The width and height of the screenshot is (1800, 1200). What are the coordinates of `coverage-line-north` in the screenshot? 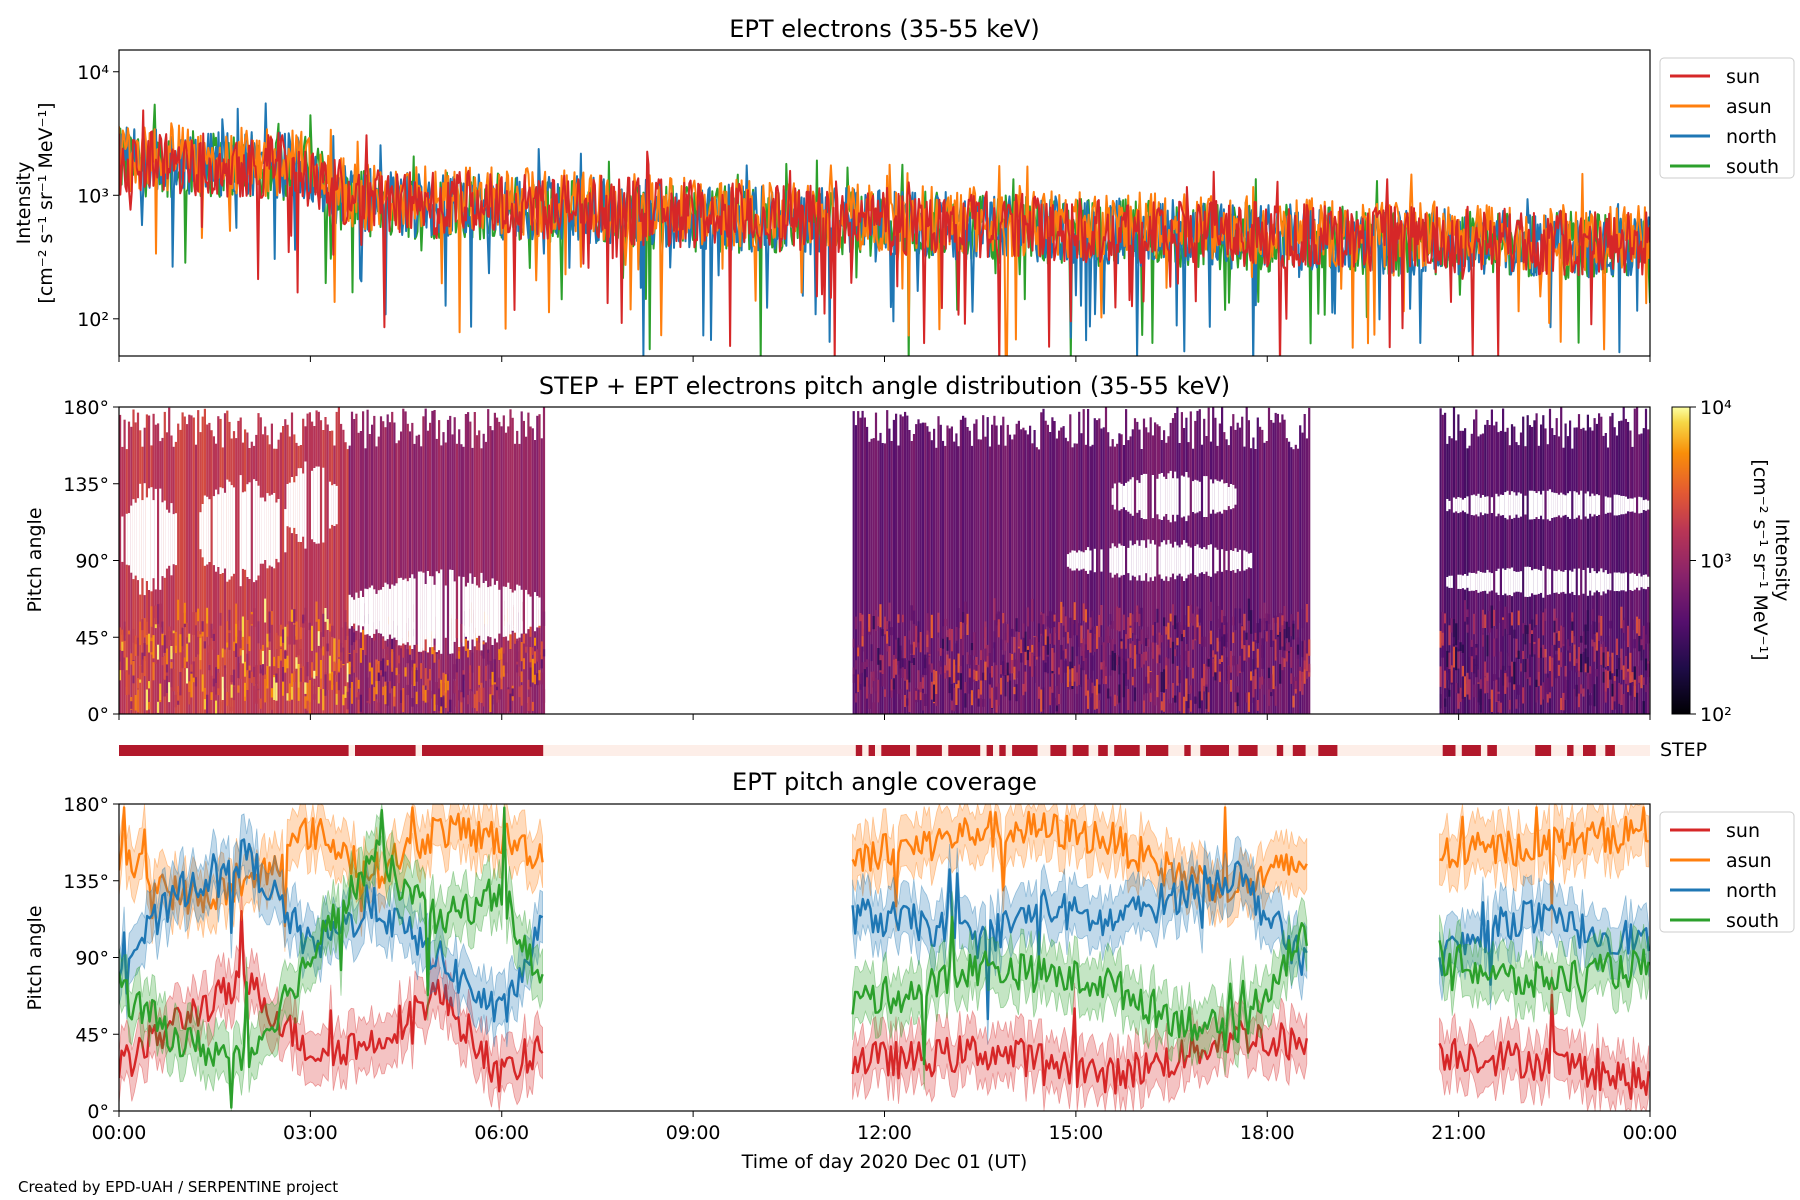 It's located at (331, 930).